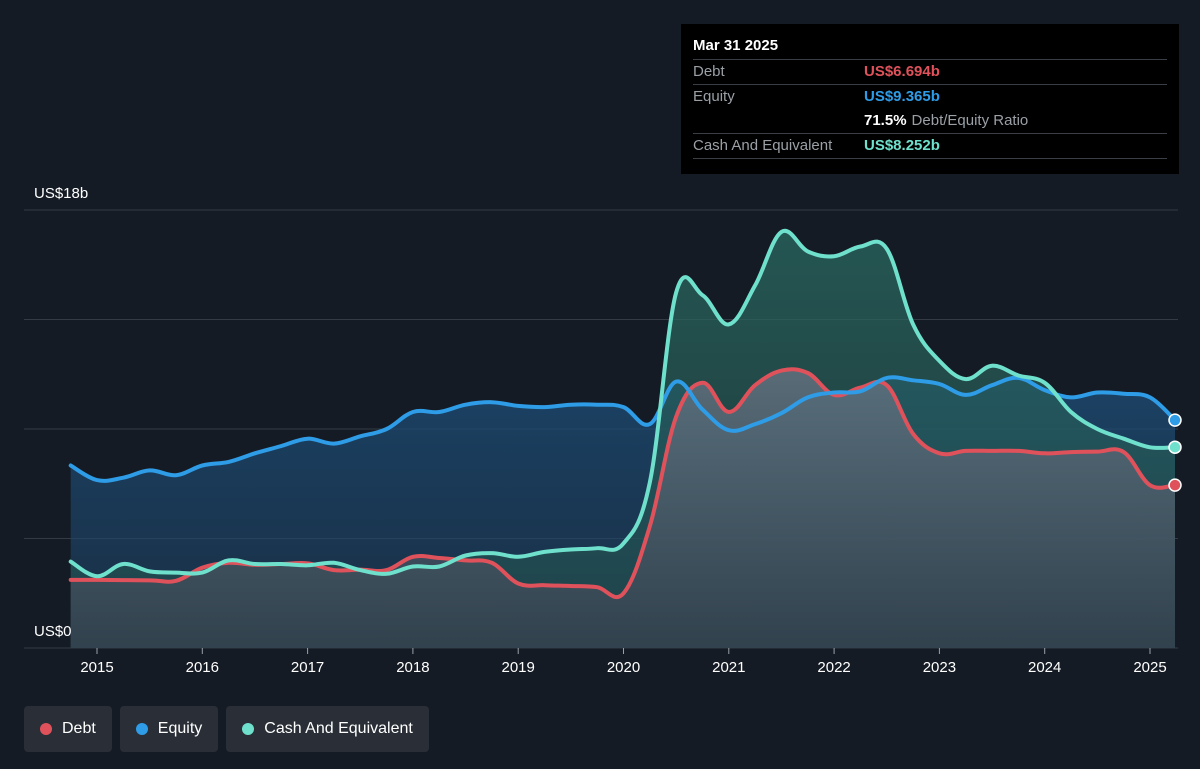 The width and height of the screenshot is (1200, 769). I want to click on legend-equity-label: Equity, so click(180, 728).